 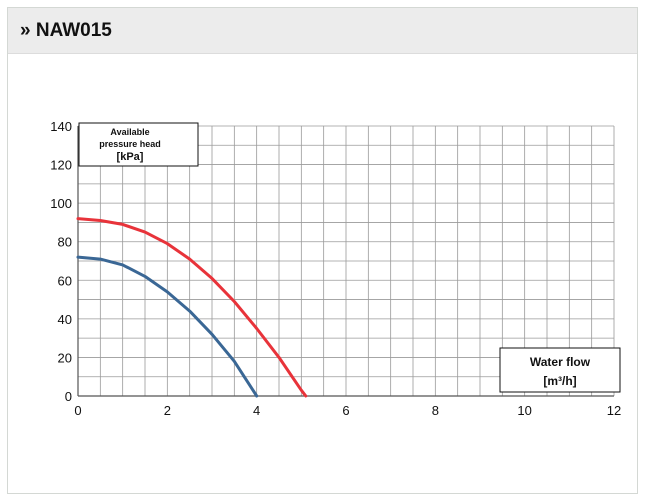 What do you see at coordinates (560, 362) in the screenshot?
I see `xlabel-line: Water flow` at bounding box center [560, 362].